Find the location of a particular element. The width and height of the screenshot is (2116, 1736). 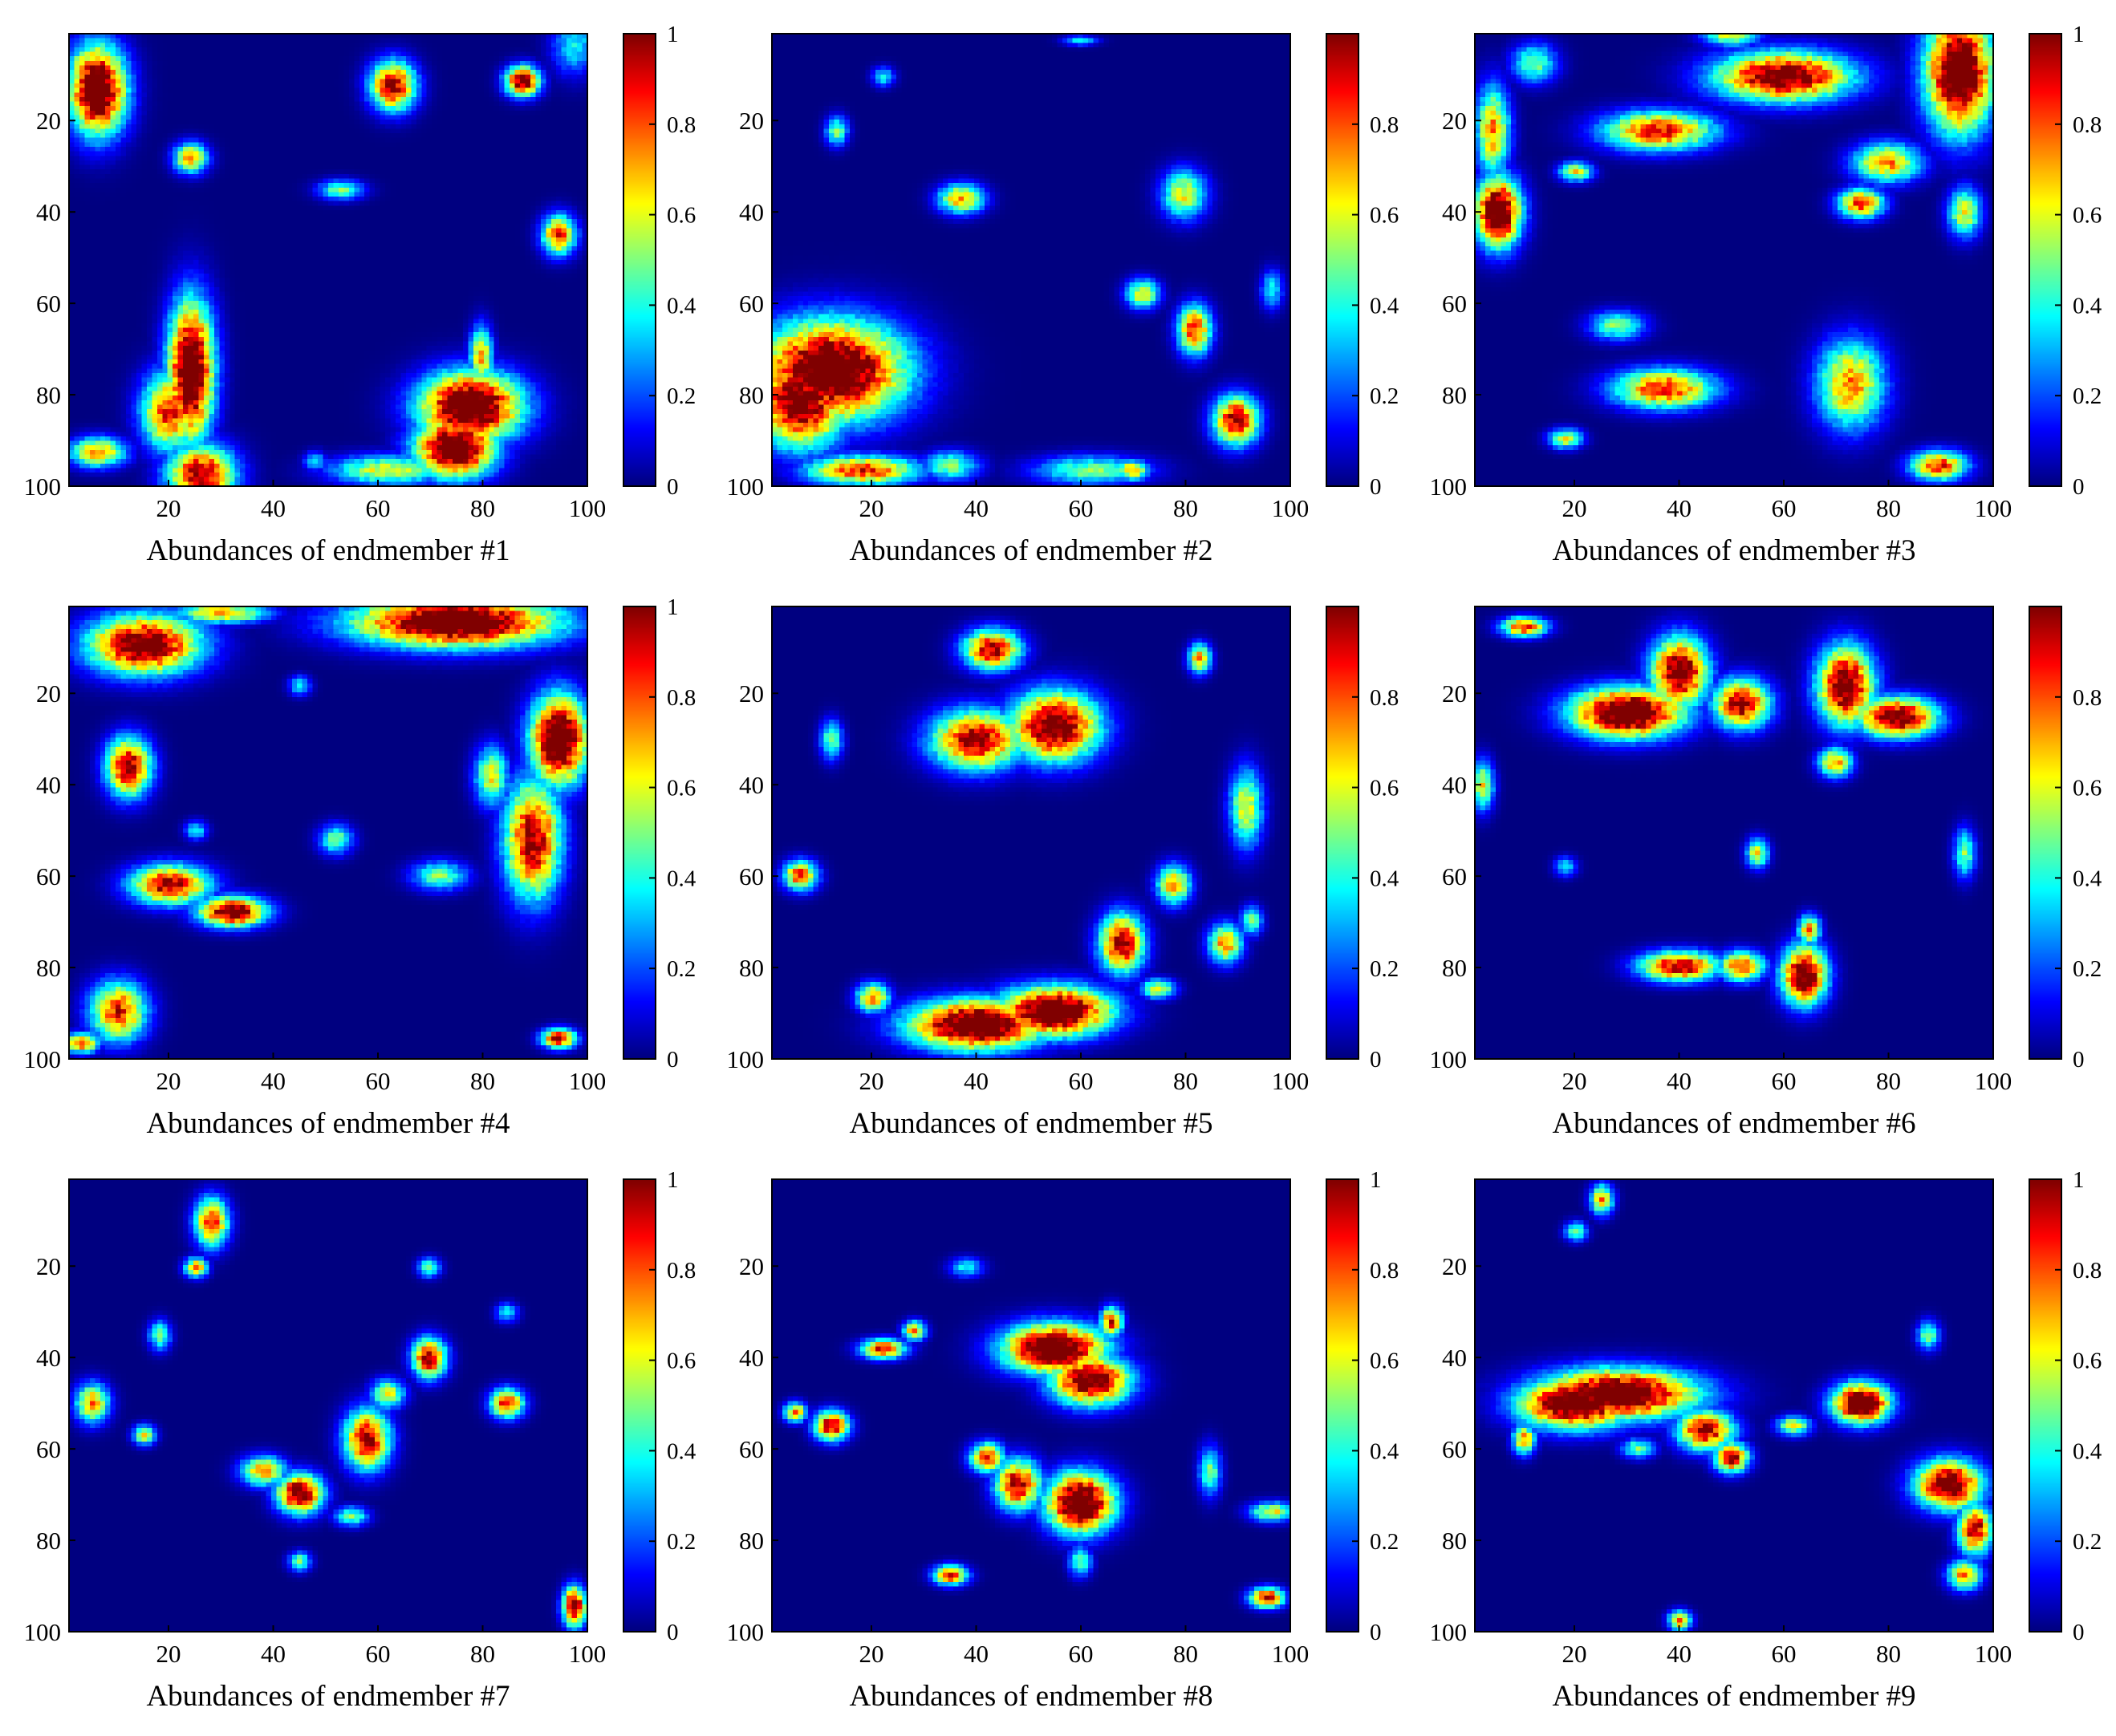

panel-caption: Abundances of endmember #6 is located at coordinates (1733, 1123).